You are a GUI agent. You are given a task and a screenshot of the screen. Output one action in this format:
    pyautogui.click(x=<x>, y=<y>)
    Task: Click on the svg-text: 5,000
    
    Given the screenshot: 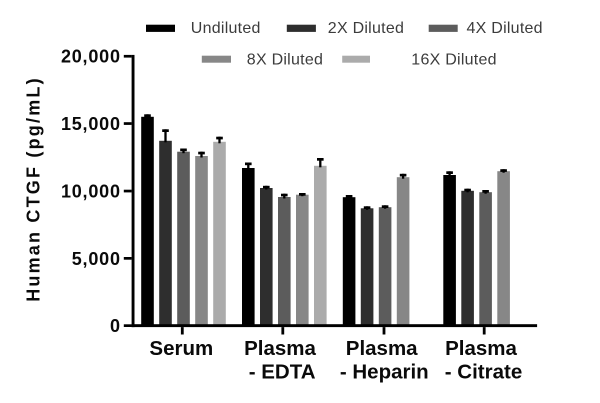 What is the action you would take?
    pyautogui.click(x=96, y=259)
    